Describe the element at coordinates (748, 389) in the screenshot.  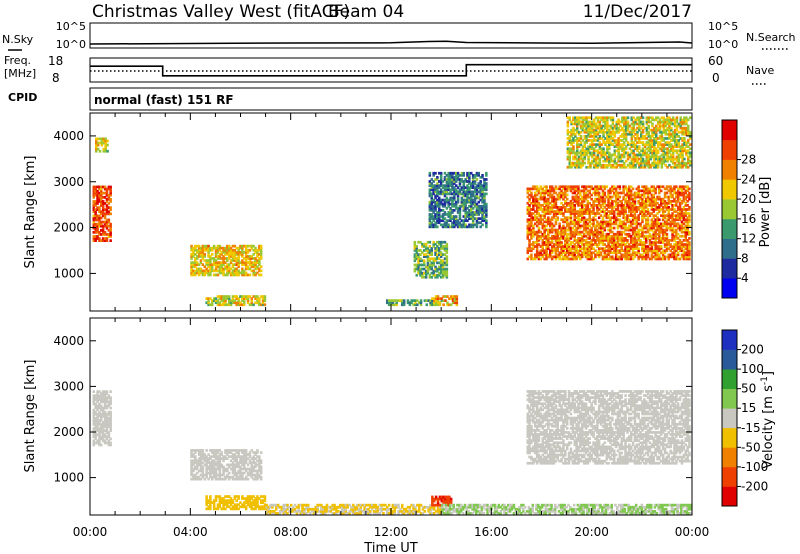
I see `velocity-colorbar-label-5: 50` at that location.